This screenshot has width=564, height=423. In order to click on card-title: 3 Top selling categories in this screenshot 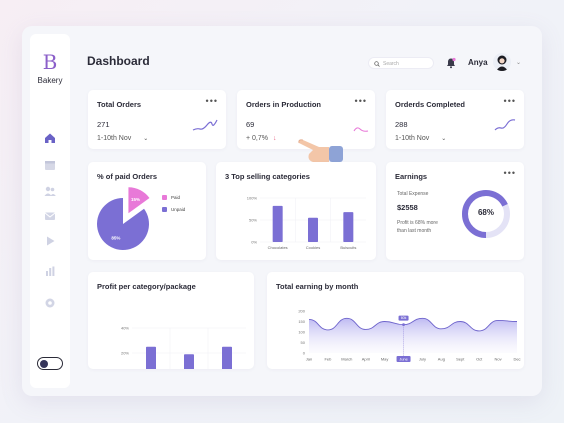, I will do `click(267, 176)`.